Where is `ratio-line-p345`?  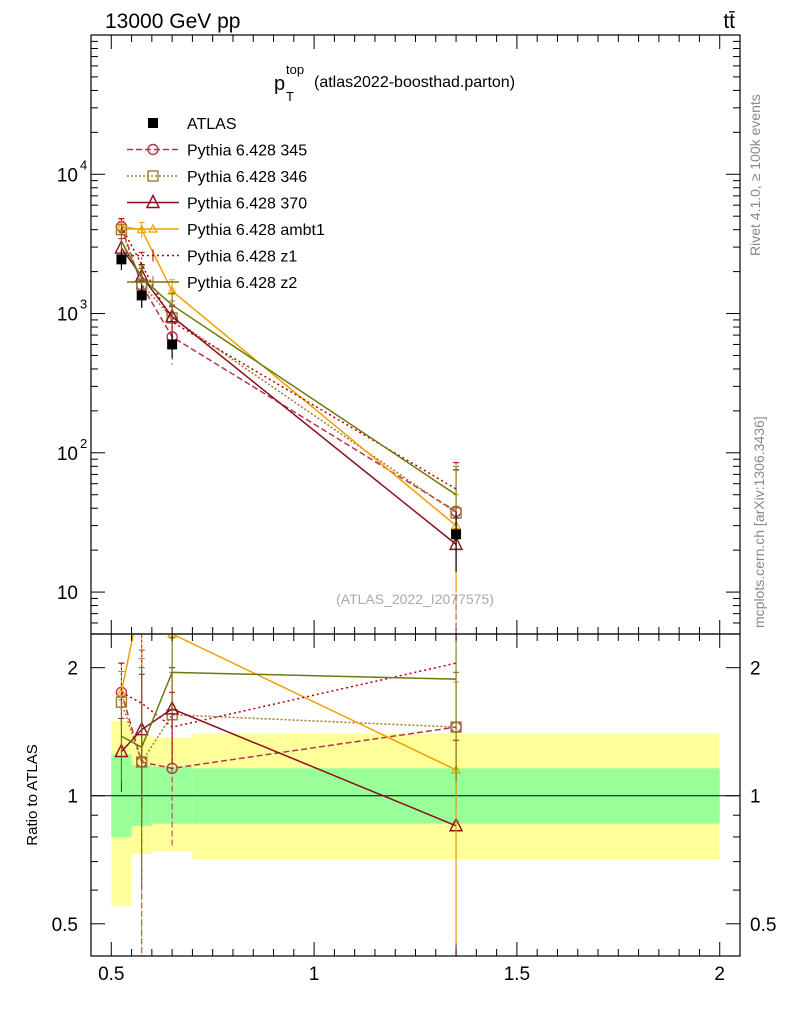
ratio-line-p345 is located at coordinates (288, 731).